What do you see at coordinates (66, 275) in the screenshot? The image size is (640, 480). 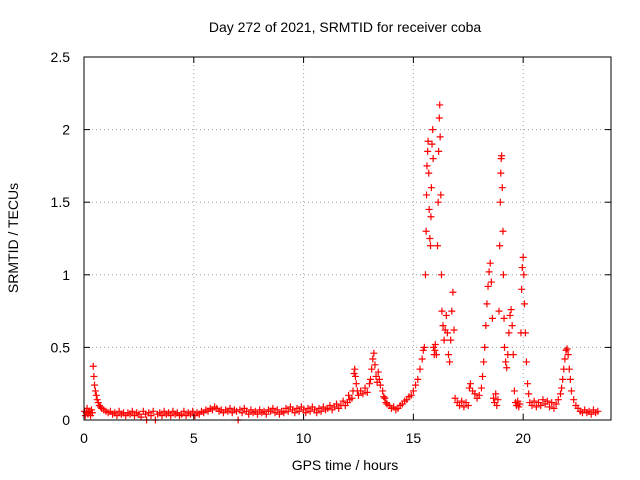 I see `y-tick-label: 1` at bounding box center [66, 275].